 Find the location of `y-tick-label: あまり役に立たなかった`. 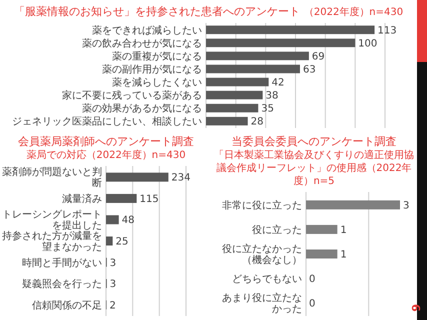

y-tick-label: あまり役に立たなかった is located at coordinates (262, 304).